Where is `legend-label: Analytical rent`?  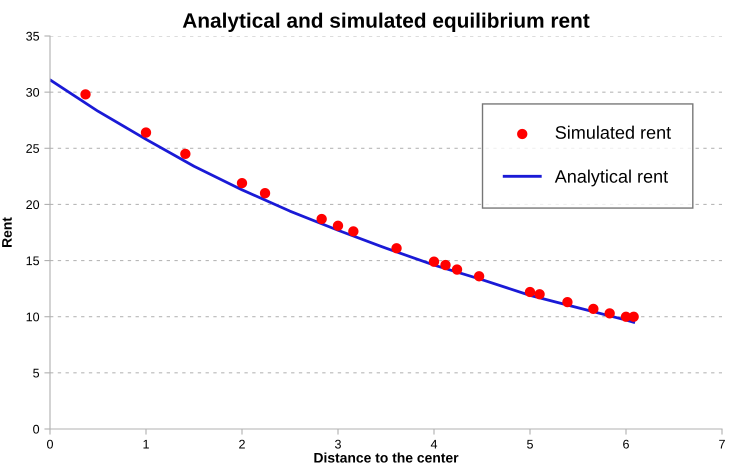 legend-label: Analytical rent is located at coordinates (611, 178).